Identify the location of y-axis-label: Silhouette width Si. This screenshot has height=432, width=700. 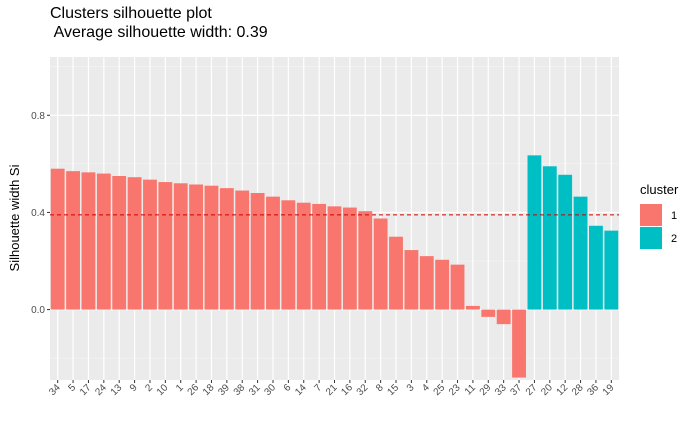
(14, 217).